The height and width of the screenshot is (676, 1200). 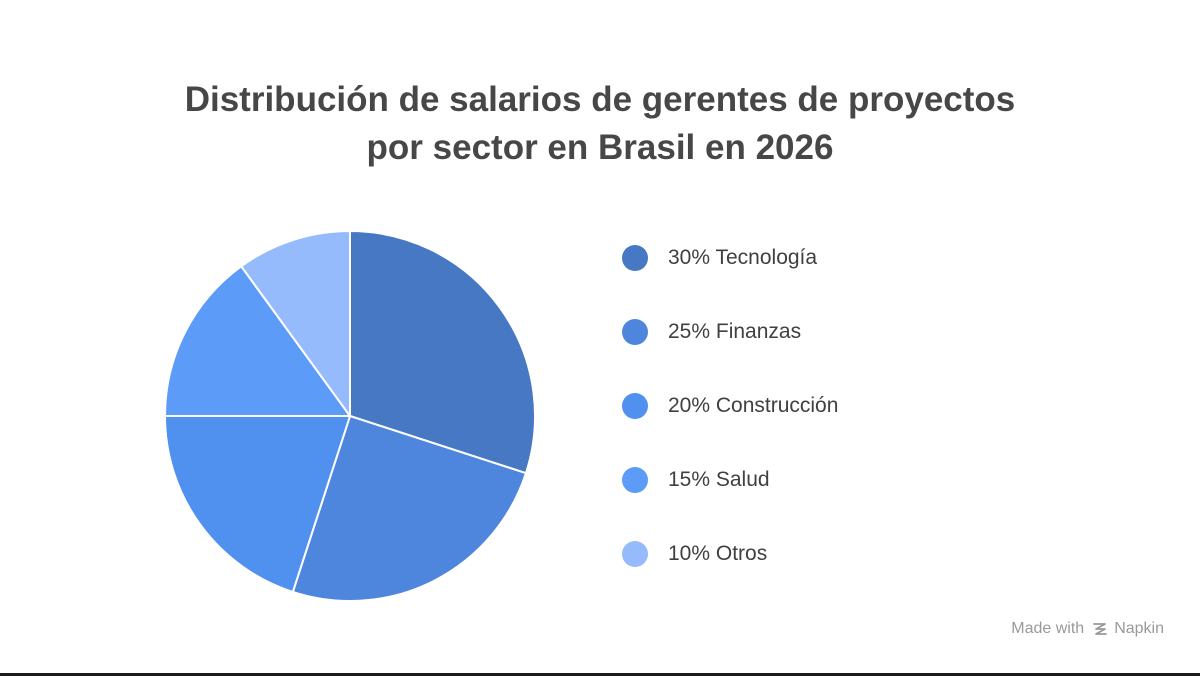 I want to click on legend-item-3: 20% Construcción, so click(x=730, y=406).